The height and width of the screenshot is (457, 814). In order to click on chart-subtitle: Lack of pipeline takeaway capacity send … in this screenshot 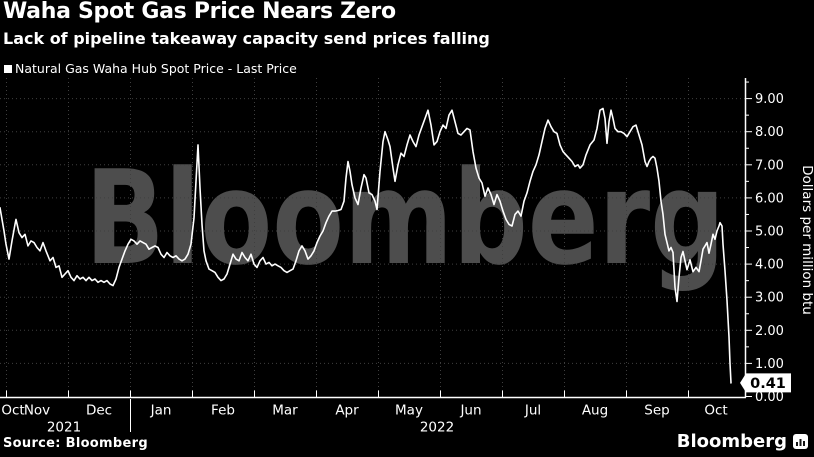, I will do `click(246, 38)`.